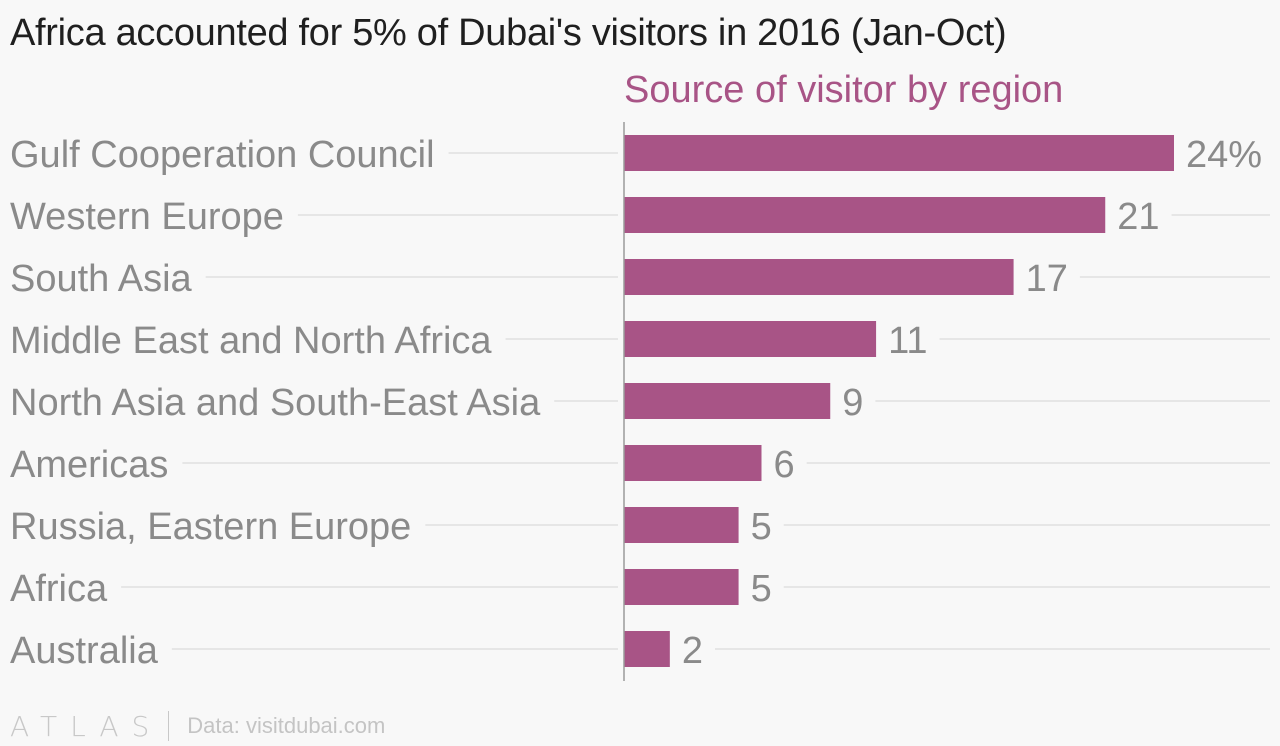 Image resolution: width=1280 pixels, height=746 pixels. Describe the element at coordinates (147, 217) in the screenshot. I see `category-label: Western Europe` at that location.